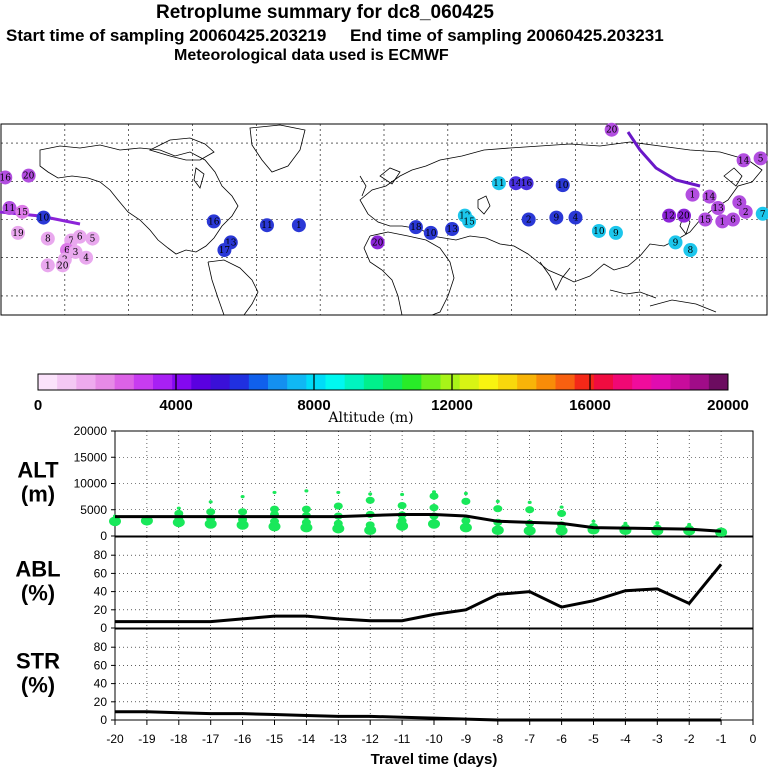 The width and height of the screenshot is (768, 768). Describe the element at coordinates (733, 221) in the screenshot. I see `plume-point-label: 6` at that location.